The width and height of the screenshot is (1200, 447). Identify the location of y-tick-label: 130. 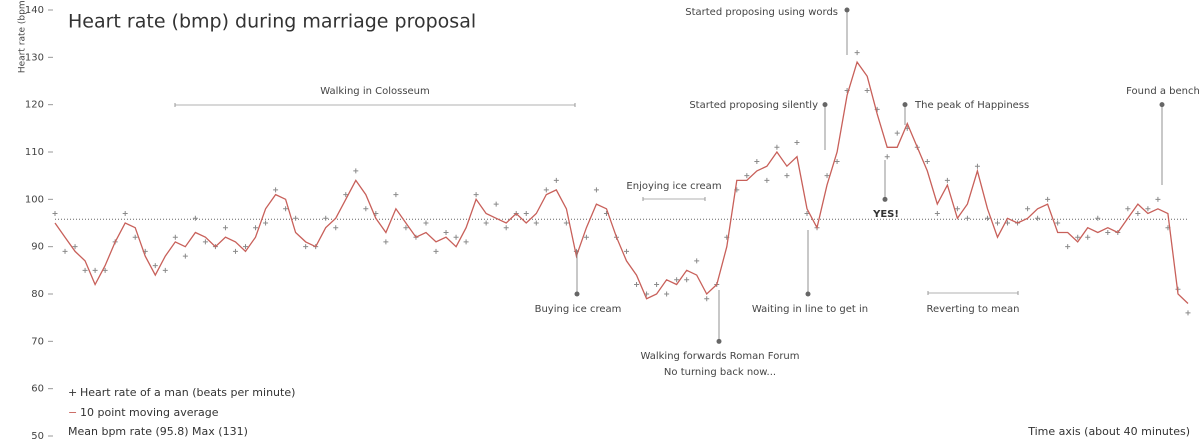
(34, 57).